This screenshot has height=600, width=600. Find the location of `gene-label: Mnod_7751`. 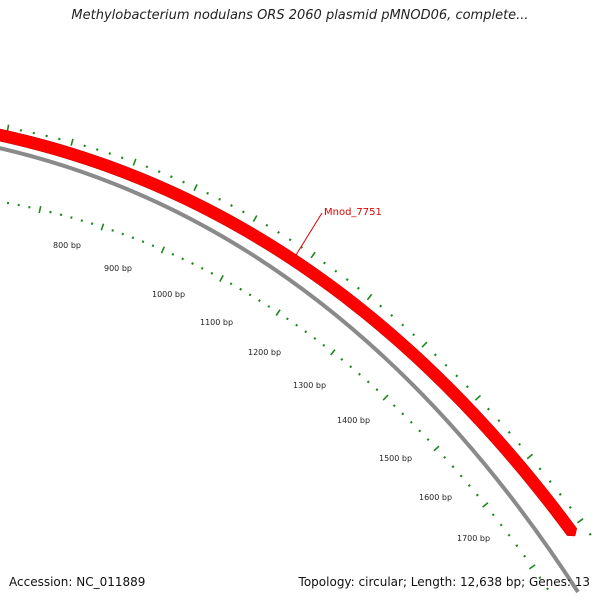

gene-label: Mnod_7751 is located at coordinates (353, 212).